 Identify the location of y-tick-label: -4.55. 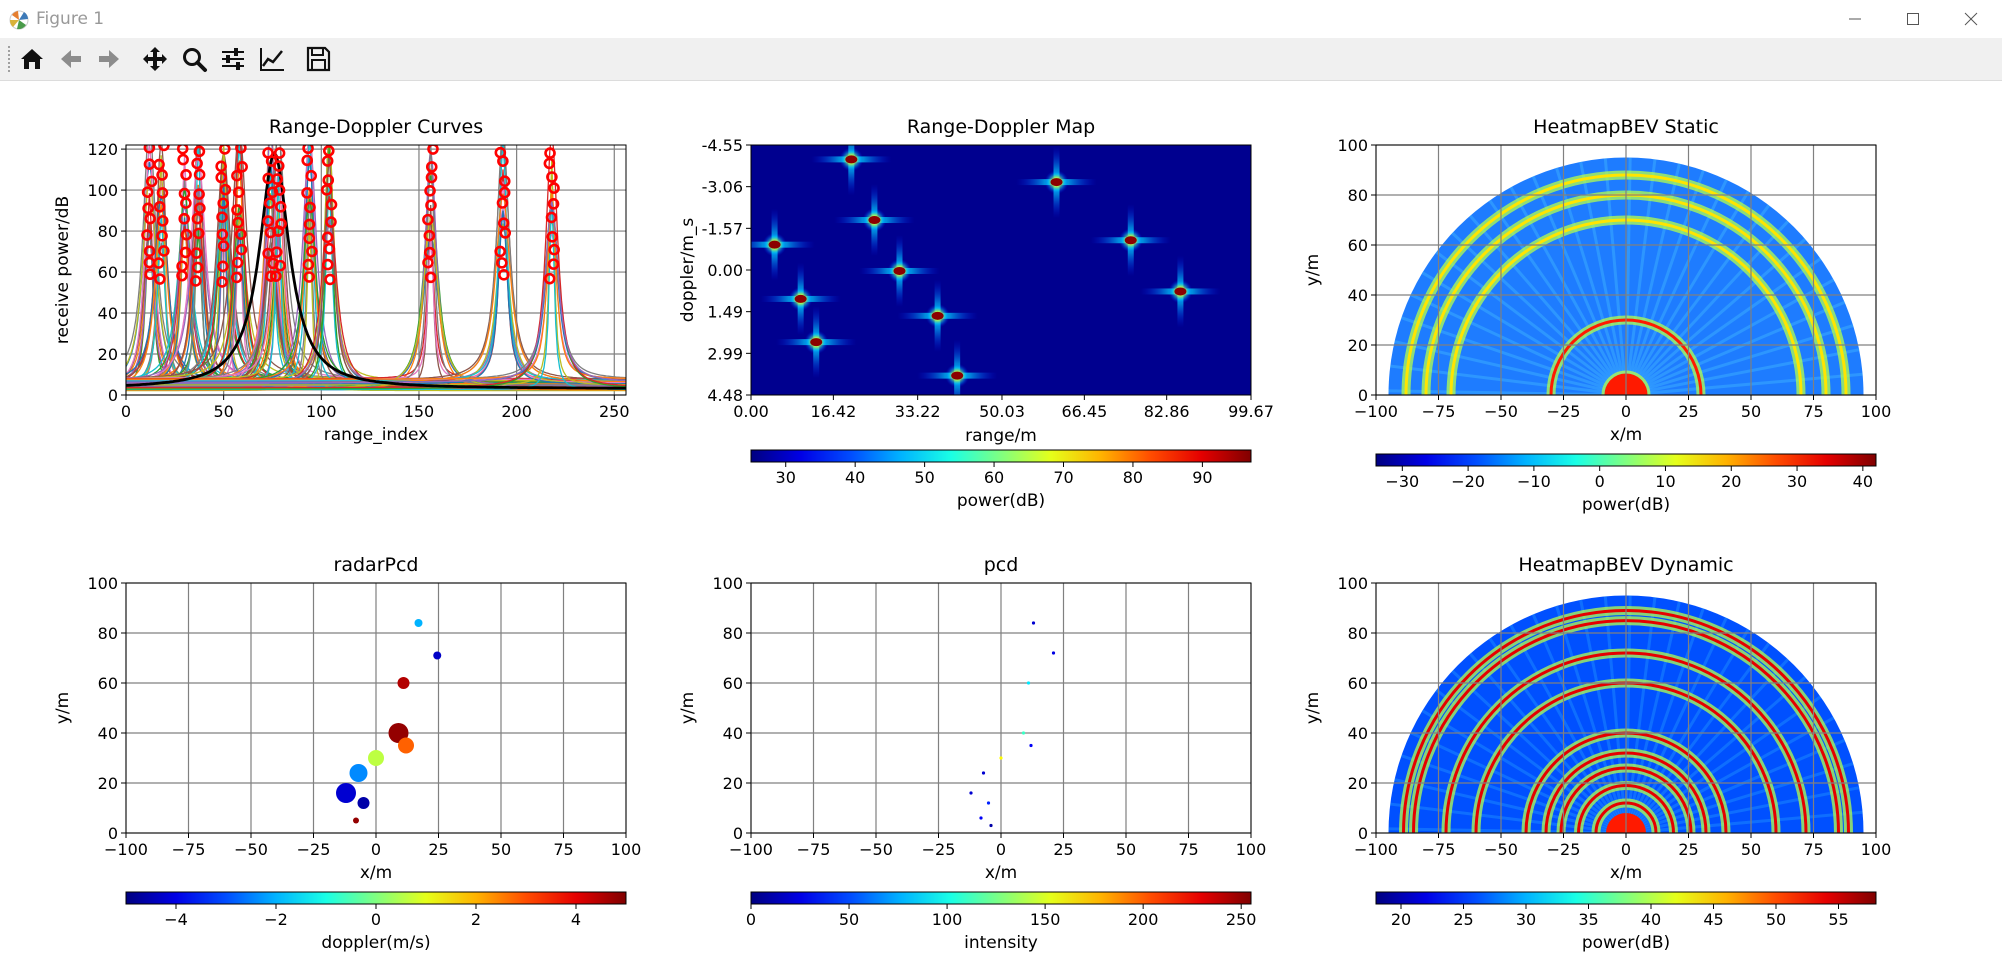
(722, 145).